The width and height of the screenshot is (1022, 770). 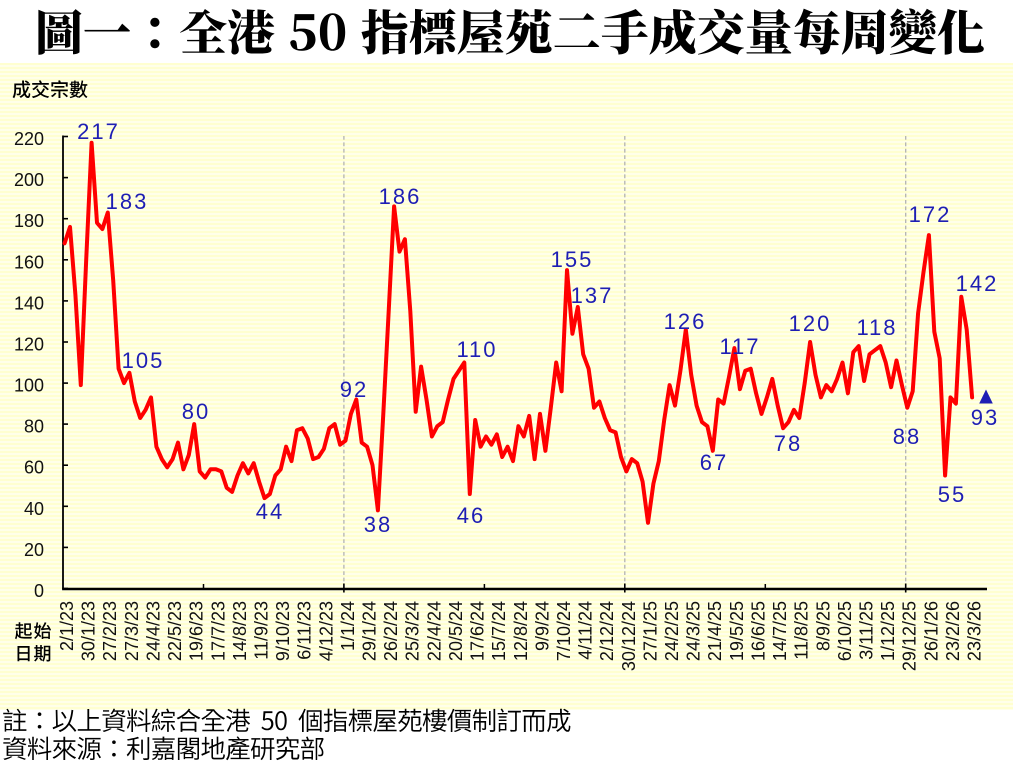 What do you see at coordinates (542, 626) in the screenshot?
I see `svg-text: 9/9/24` at bounding box center [542, 626].